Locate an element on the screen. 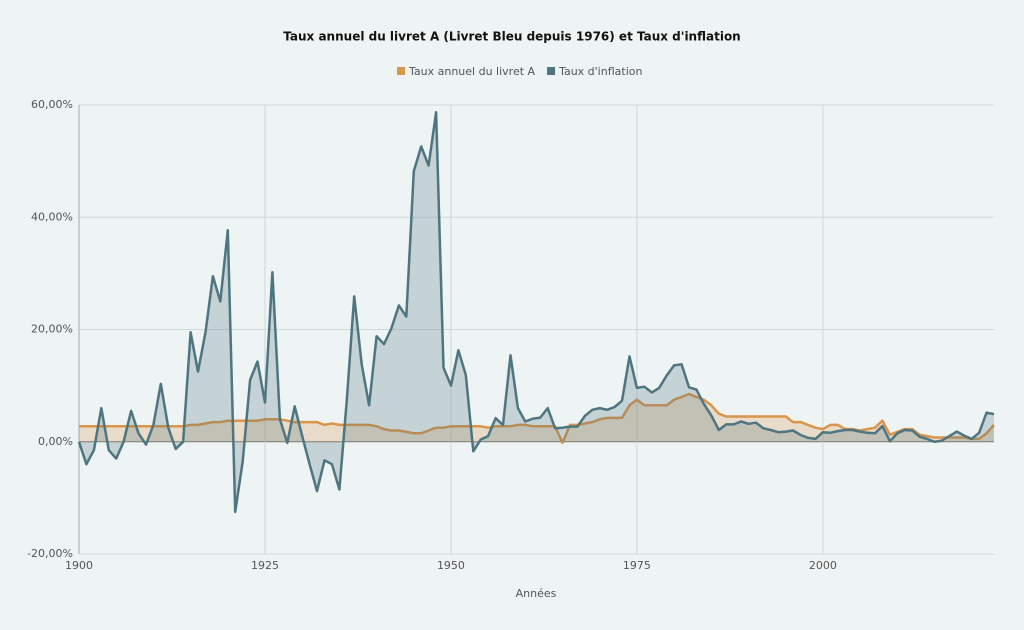 This screenshot has width=1024, height=630. y-tick-label: 60,00% is located at coordinates (52, 104).